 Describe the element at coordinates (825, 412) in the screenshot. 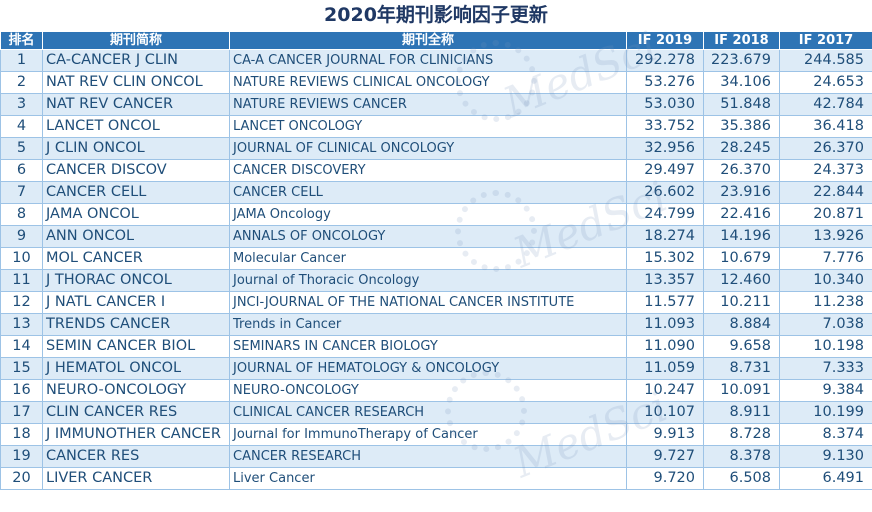

I see `table-cell-if-2017: 10.199` at that location.